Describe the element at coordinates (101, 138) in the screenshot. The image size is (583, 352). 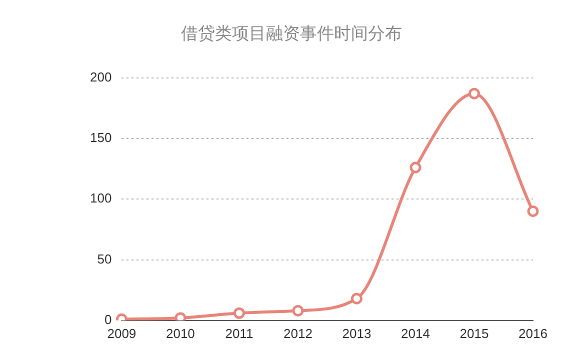
I see `y-tick-label: 150` at that location.